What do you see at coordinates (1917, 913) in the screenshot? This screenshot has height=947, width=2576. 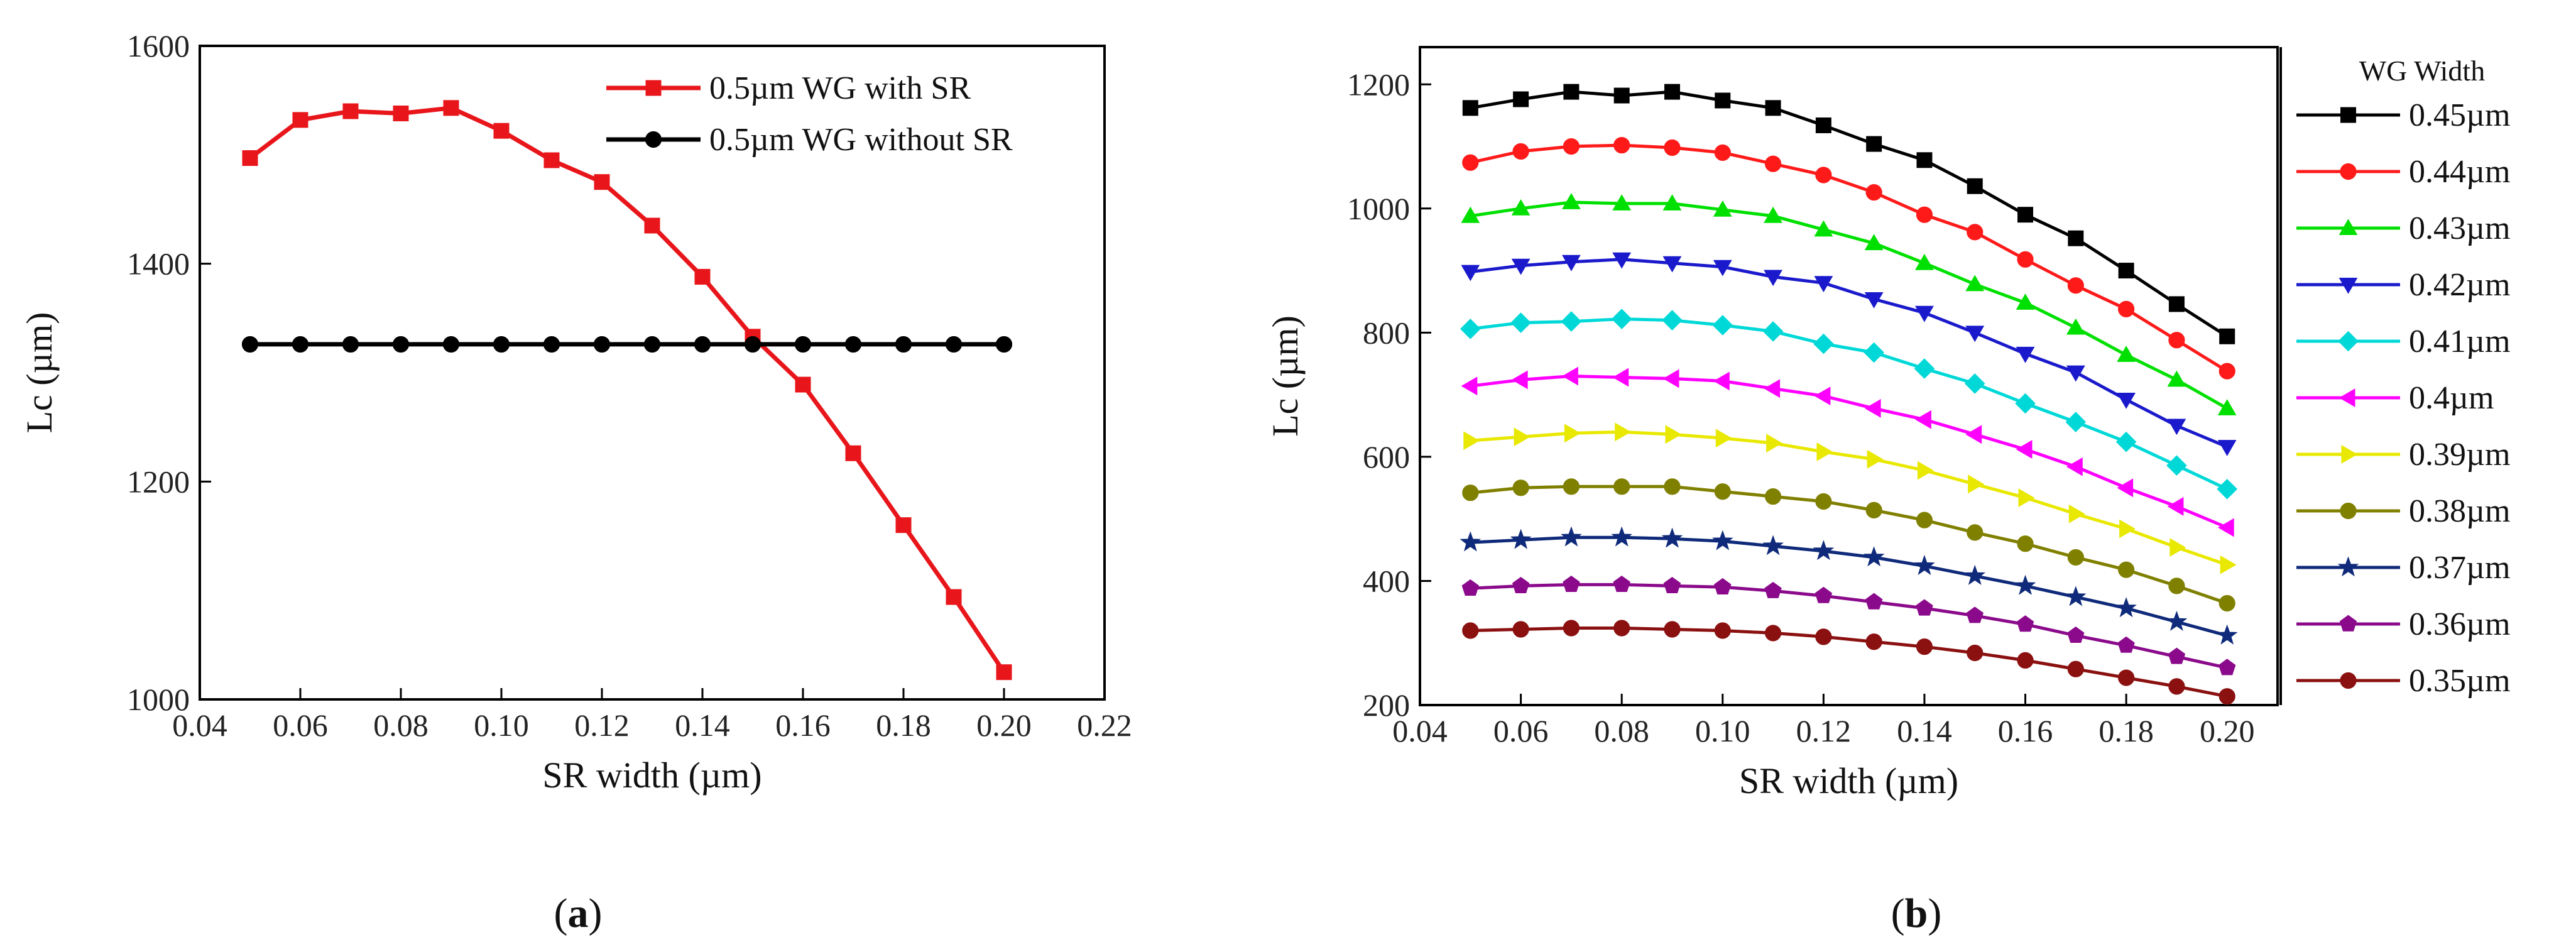 I see `caption-letter-b: b` at bounding box center [1917, 913].